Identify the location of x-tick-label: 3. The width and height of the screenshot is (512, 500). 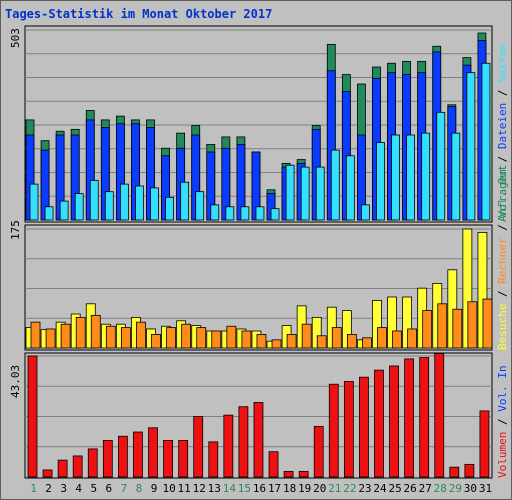
(63, 488).